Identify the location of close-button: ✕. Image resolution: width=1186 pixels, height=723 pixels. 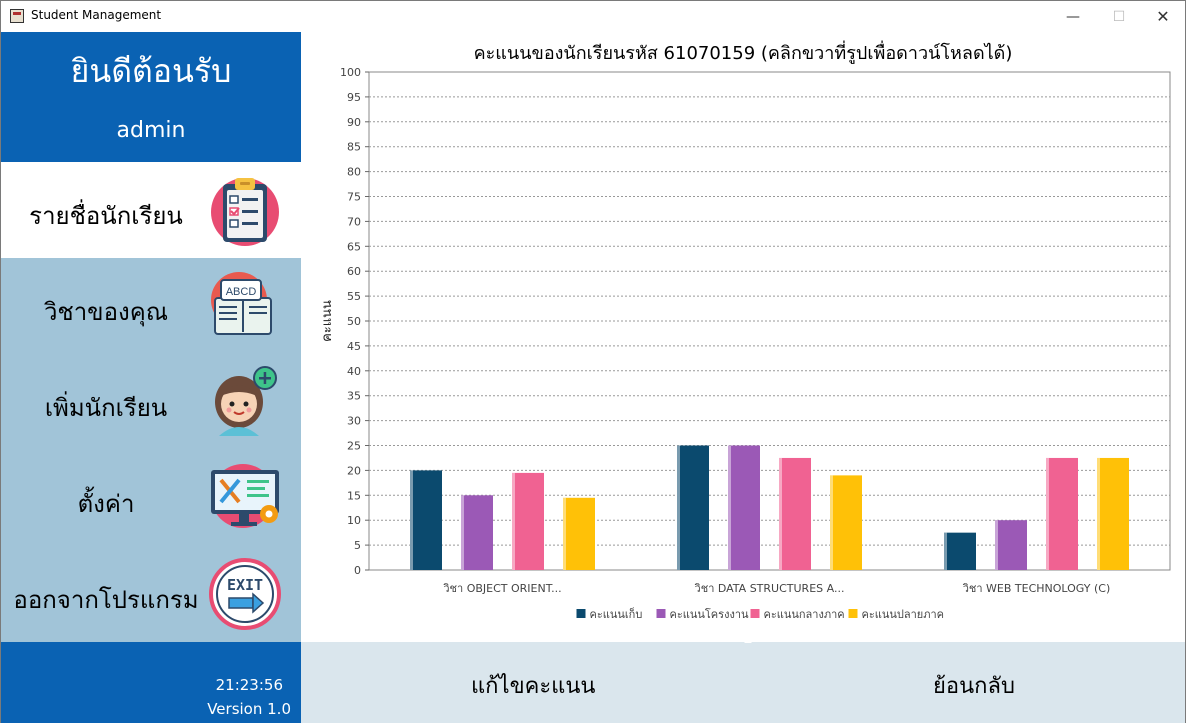
(1163, 16).